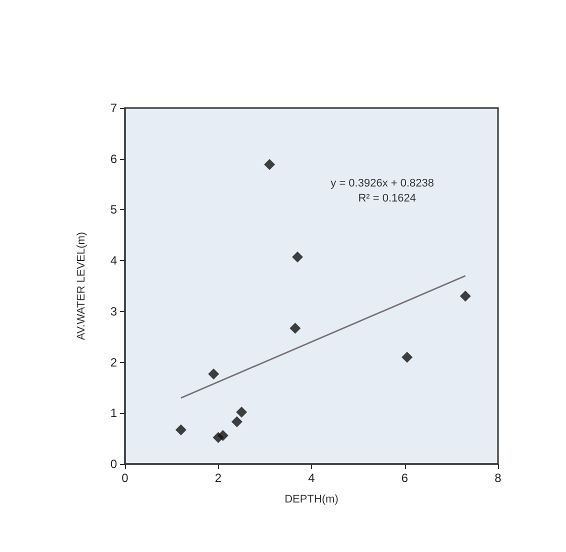  Describe the element at coordinates (311, 500) in the screenshot. I see `x-axis-title: DEPTH(m)` at that location.